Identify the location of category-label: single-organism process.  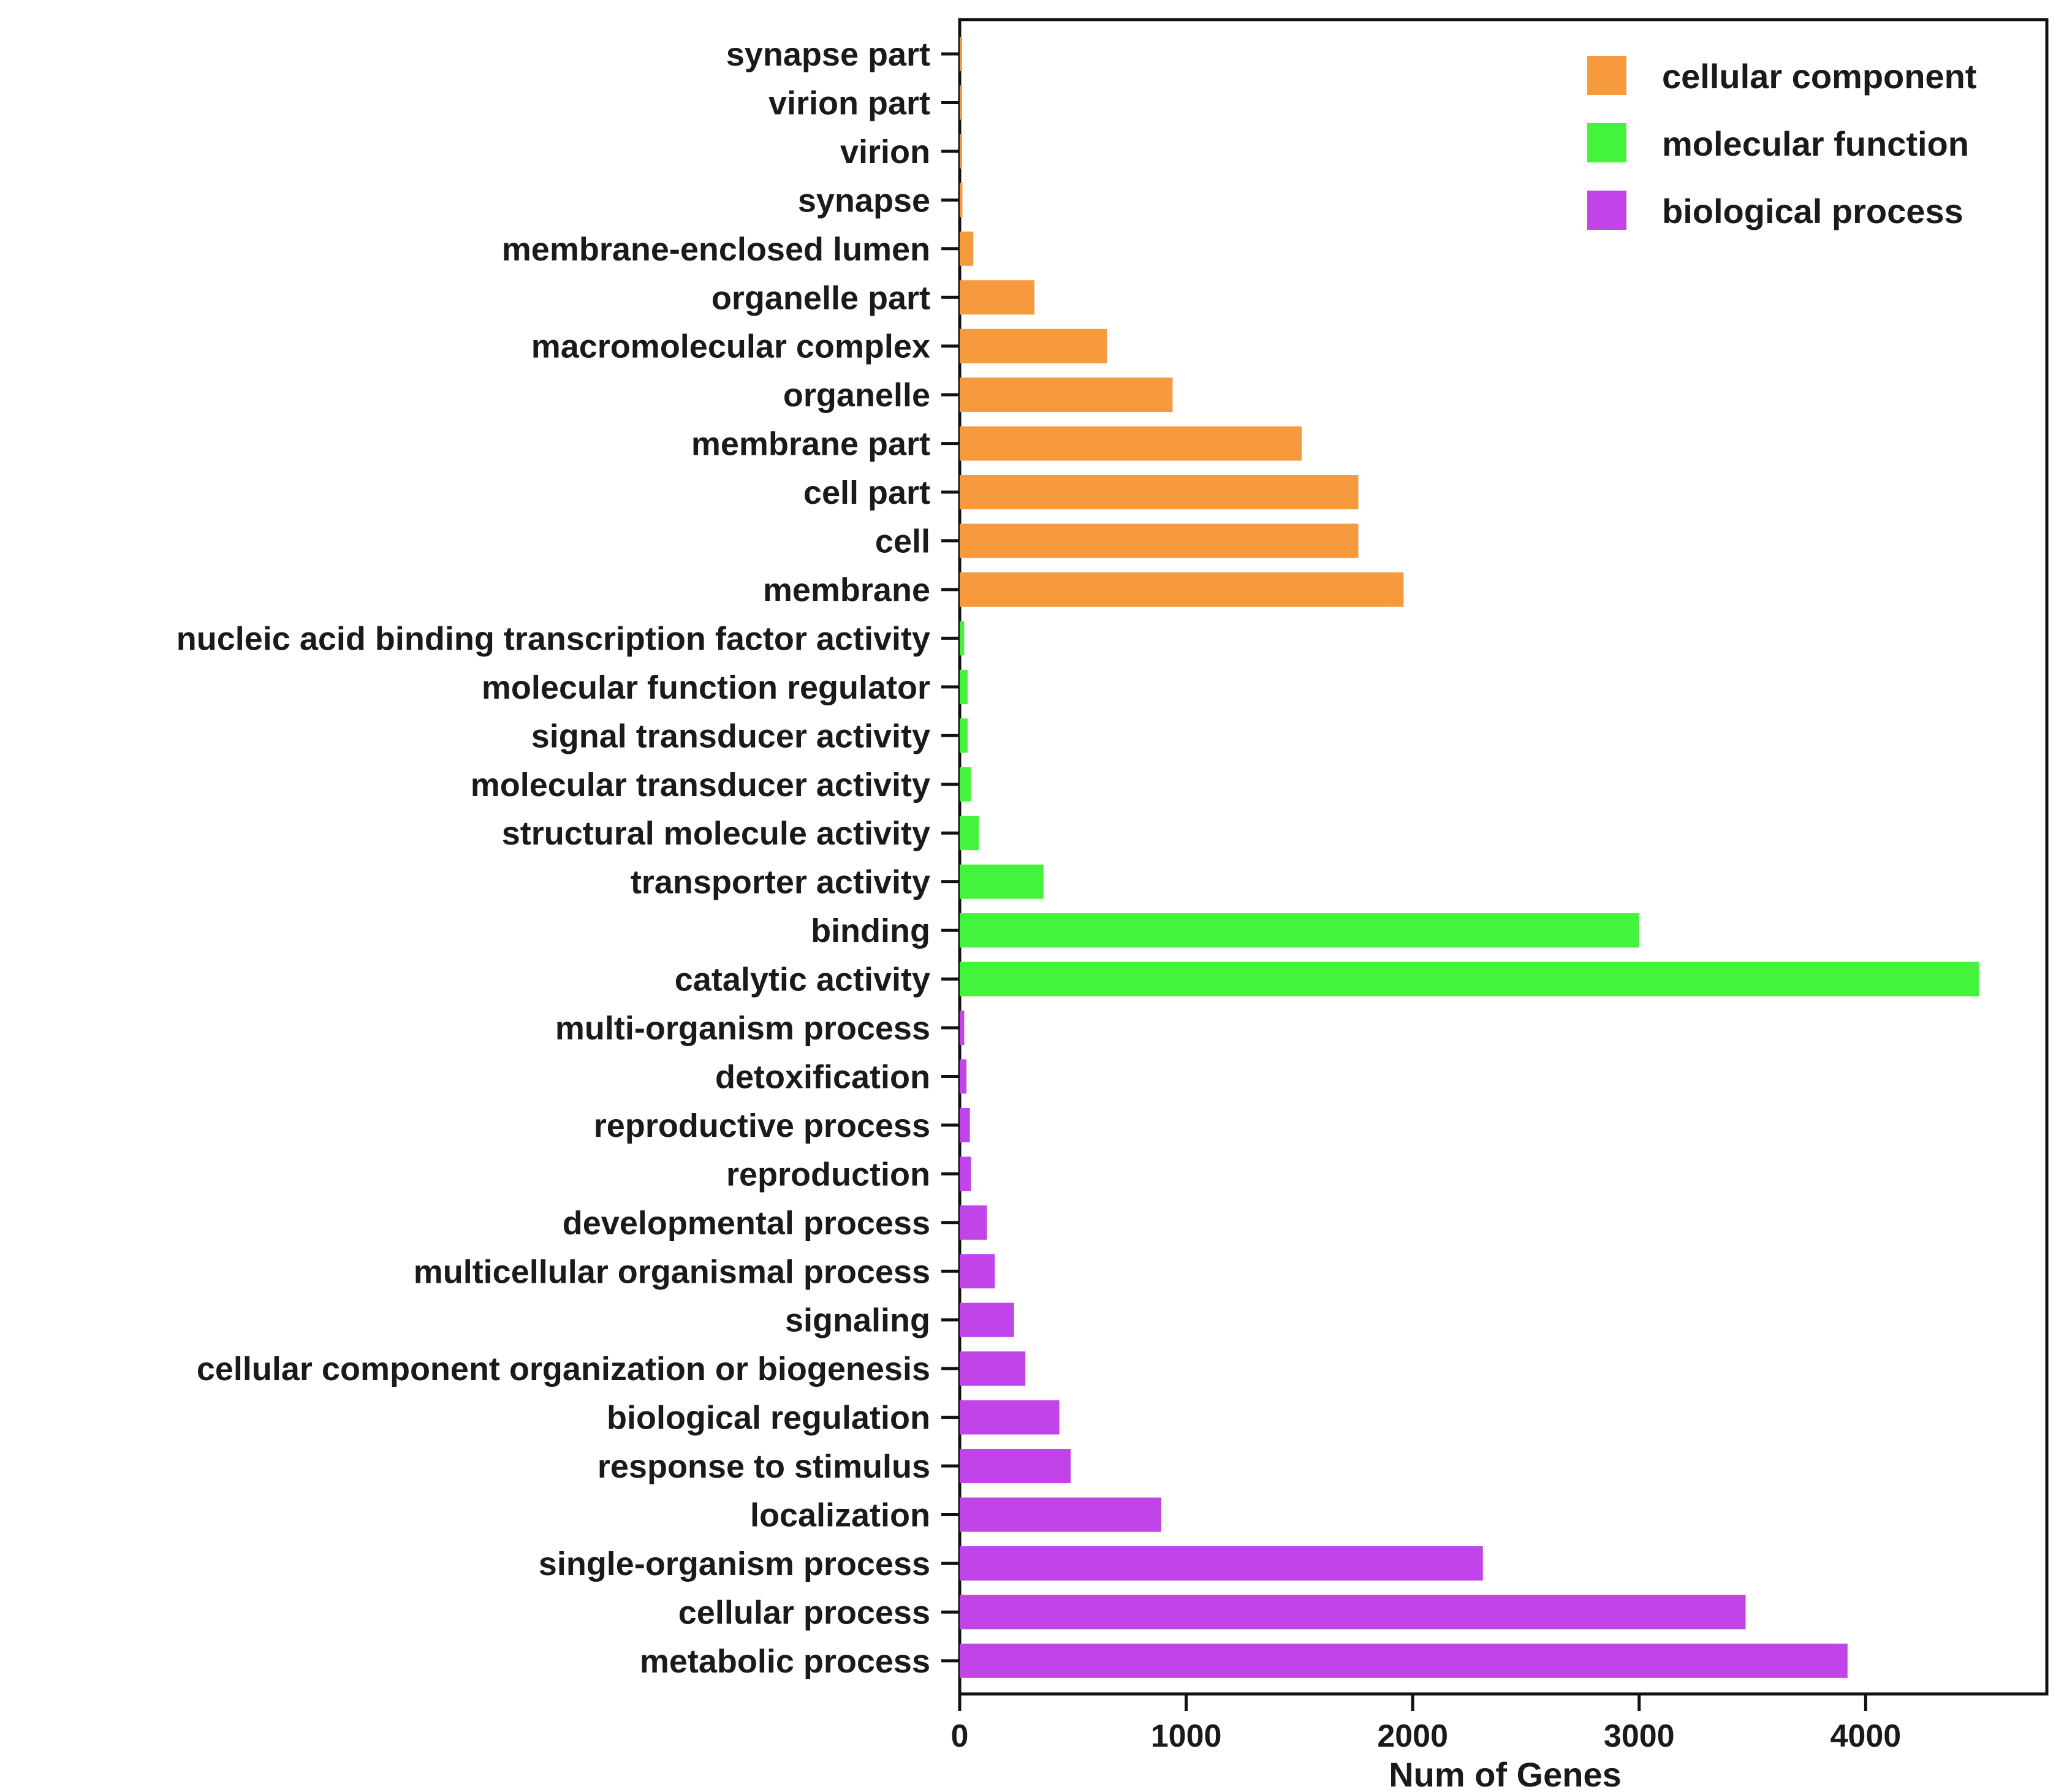
(734, 1564).